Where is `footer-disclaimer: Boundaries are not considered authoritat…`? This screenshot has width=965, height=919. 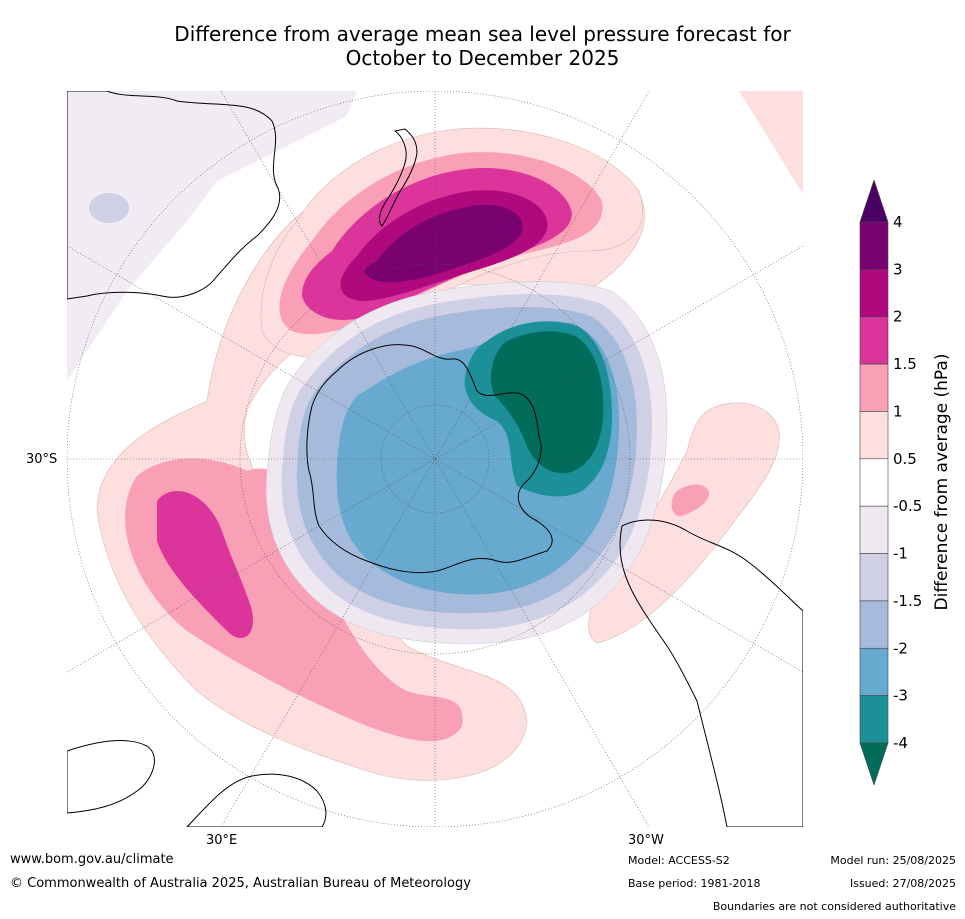
footer-disclaimer: Boundaries are not considered authoritat… is located at coordinates (834, 906).